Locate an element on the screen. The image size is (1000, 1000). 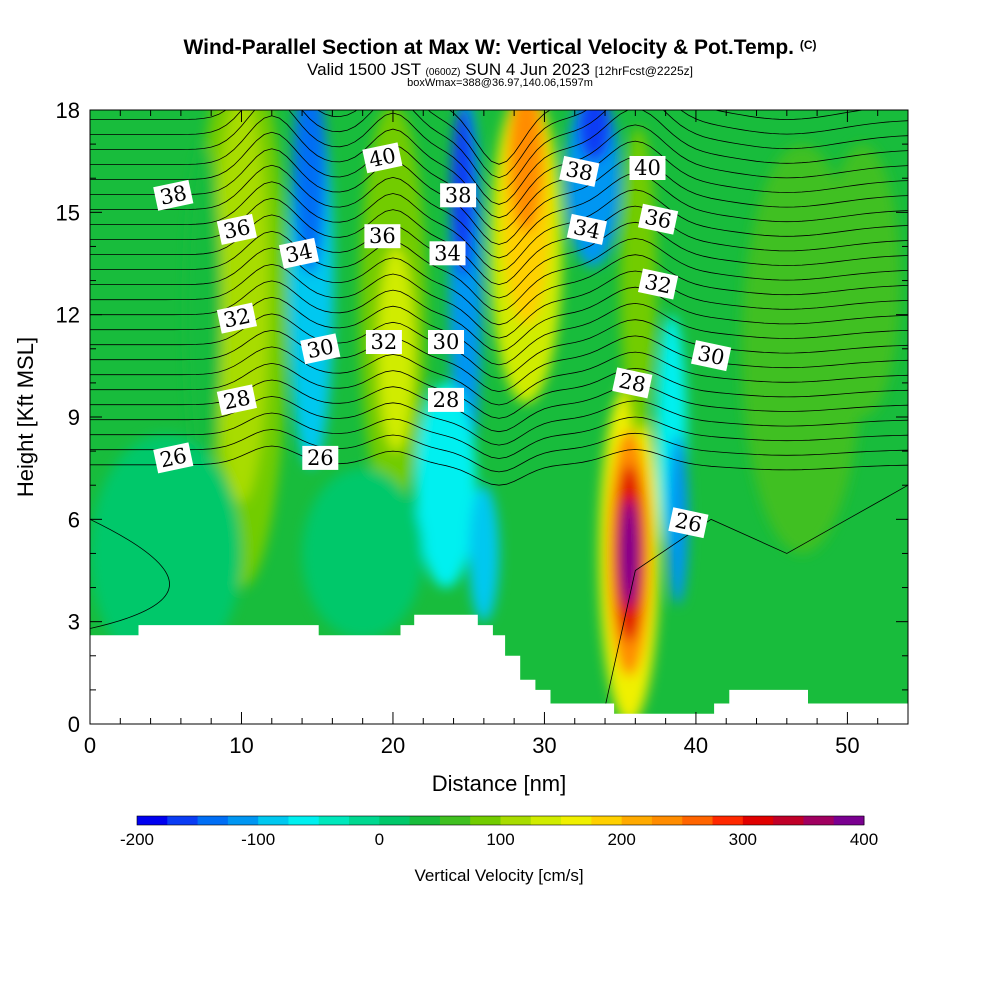
theta-label: 30 is located at coordinates (320, 349).